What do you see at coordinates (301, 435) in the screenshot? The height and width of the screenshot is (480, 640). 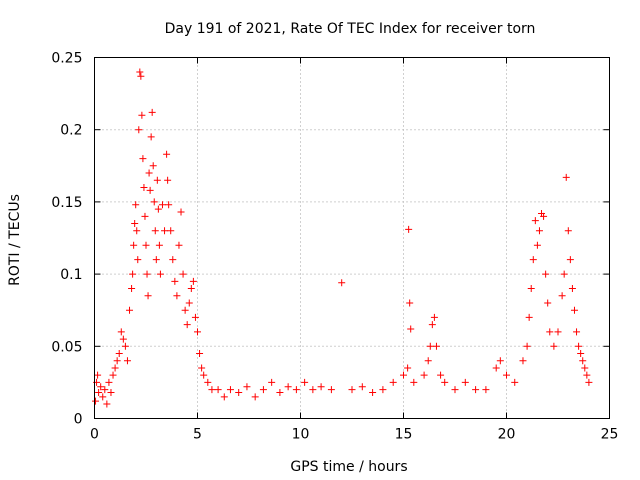 I see `x-tick-label: 10` at bounding box center [301, 435].